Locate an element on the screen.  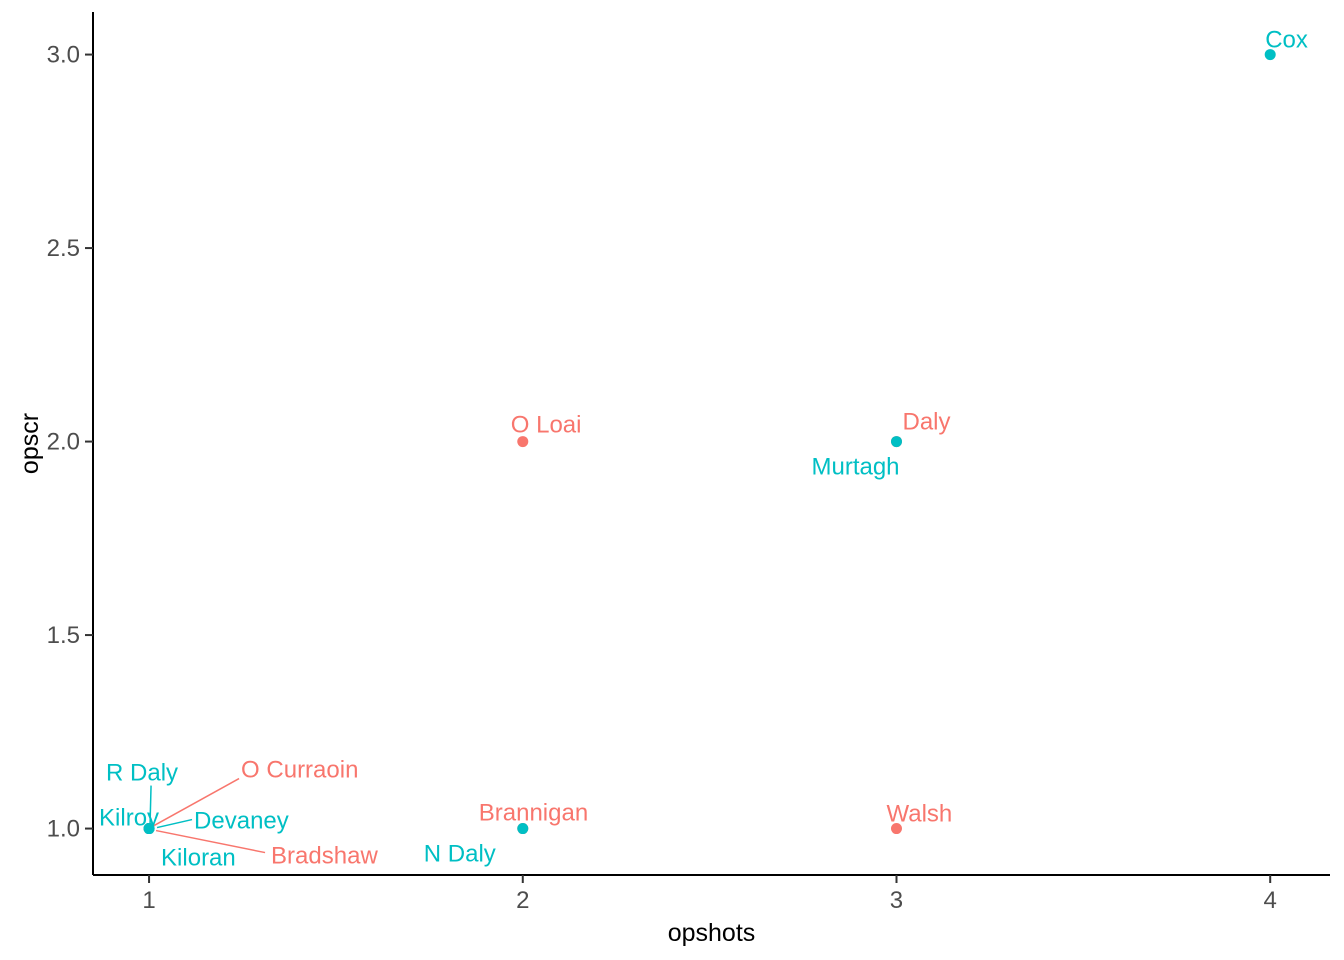
x-tick-label: 2 is located at coordinates (522, 900).